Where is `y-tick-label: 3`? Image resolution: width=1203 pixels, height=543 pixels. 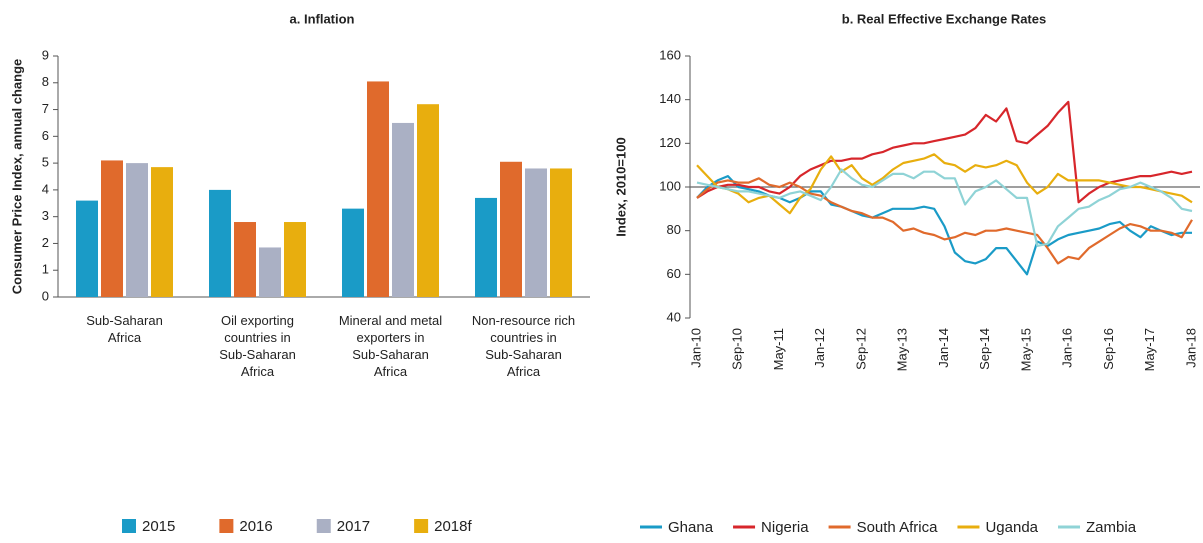 y-tick-label: 3 is located at coordinates (45, 215).